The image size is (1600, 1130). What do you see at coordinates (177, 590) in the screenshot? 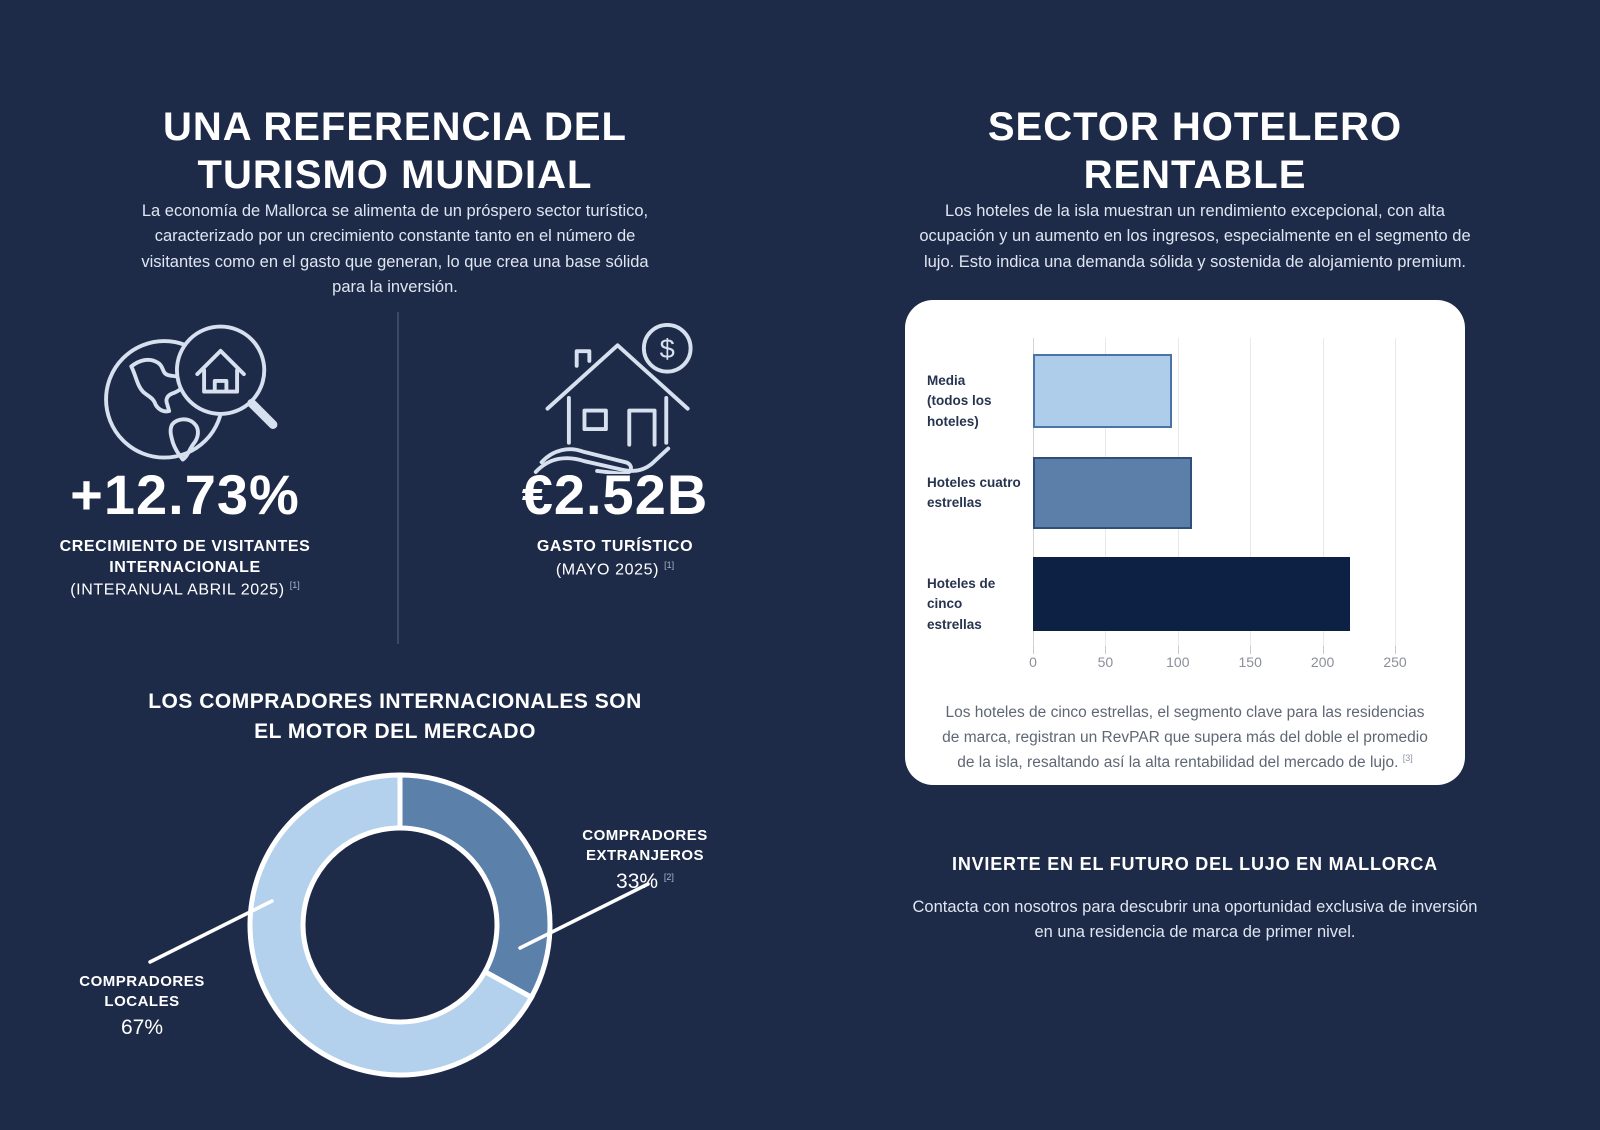
I see `stat-visitor-growth-period: (INTERANUAL ABRIL 2025)` at bounding box center [177, 590].